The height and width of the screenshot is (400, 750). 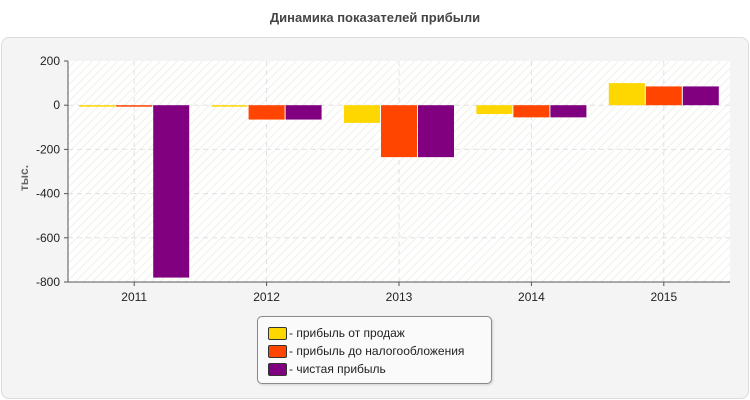 What do you see at coordinates (277, 333) in the screenshot?
I see `legend-swatch-sales-profit` at bounding box center [277, 333].